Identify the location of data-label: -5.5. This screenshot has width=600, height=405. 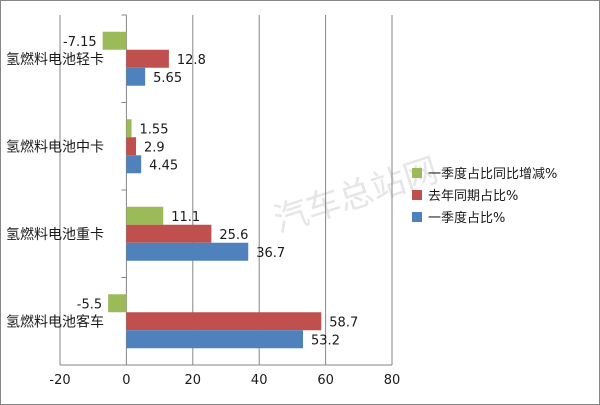
(89, 304).